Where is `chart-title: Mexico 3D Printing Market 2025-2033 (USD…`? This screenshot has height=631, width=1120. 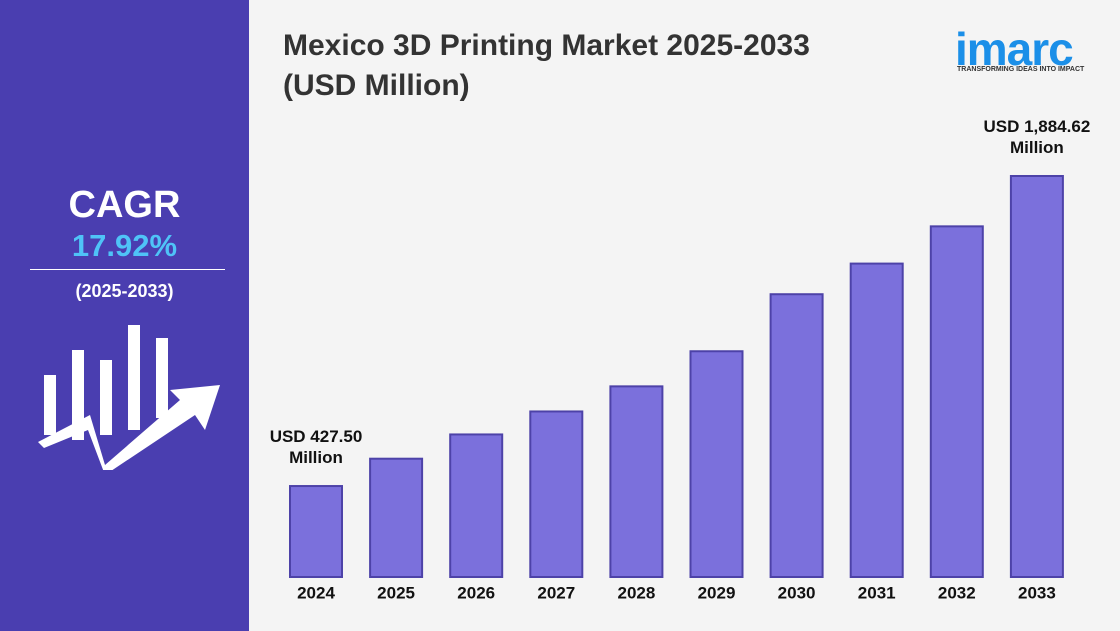 chart-title: Mexico 3D Printing Market 2025-2033 (USD… is located at coordinates (546, 65).